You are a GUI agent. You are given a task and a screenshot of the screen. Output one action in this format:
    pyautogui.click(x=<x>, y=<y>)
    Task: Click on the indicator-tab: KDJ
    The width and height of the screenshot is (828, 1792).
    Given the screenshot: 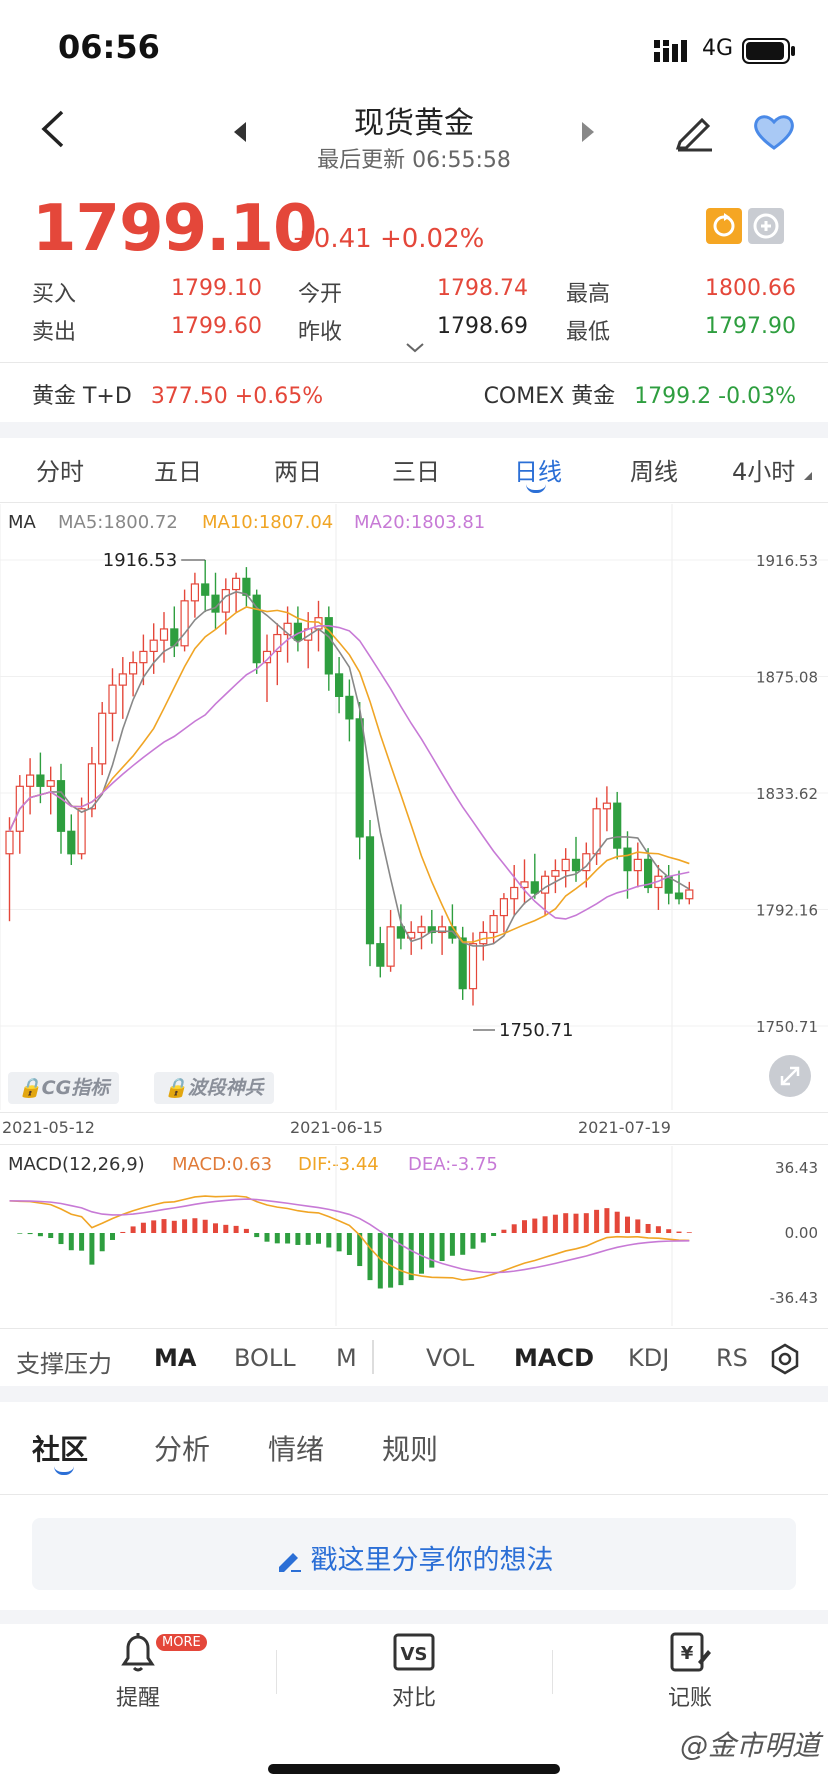 What is the action you would take?
    pyautogui.click(x=649, y=1358)
    